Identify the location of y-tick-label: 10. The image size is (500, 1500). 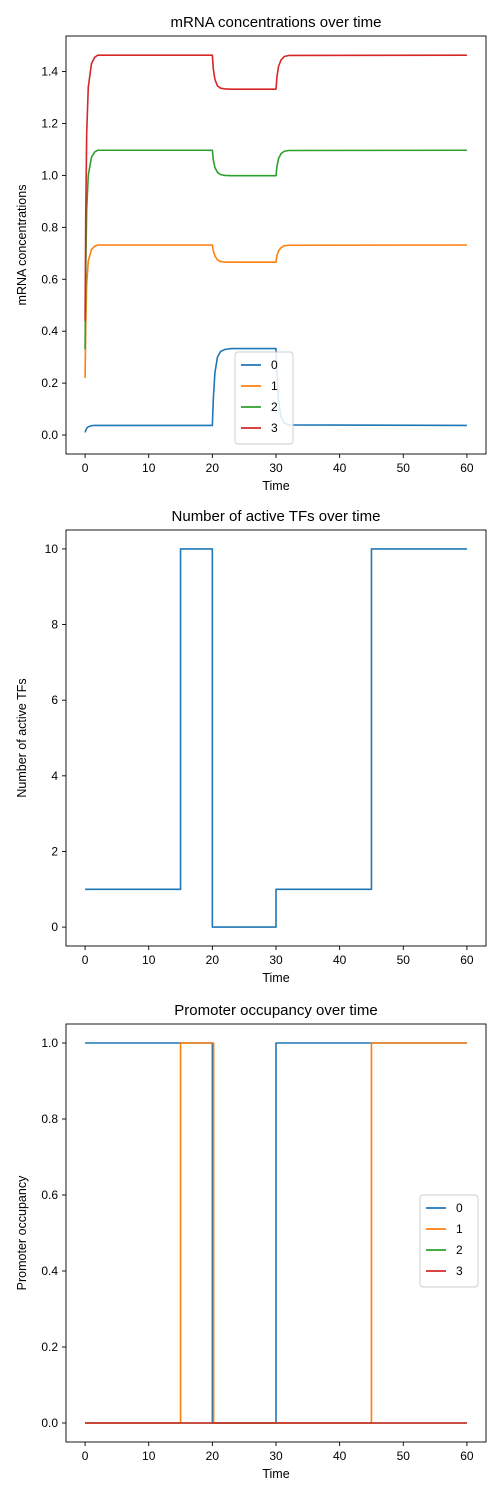
(52, 549).